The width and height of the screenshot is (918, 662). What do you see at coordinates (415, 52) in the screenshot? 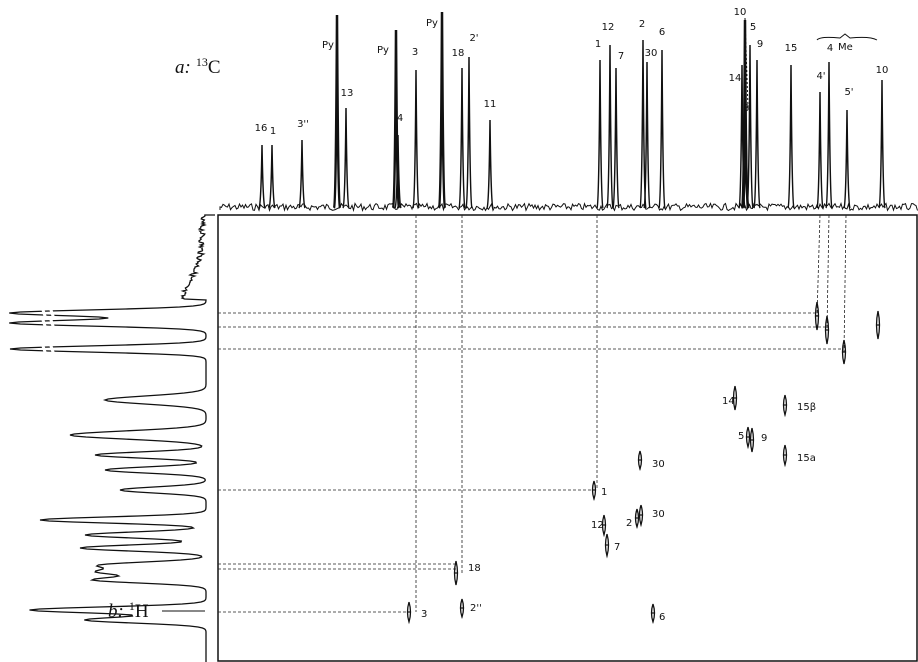
I see `peak-label: 3` at bounding box center [415, 52].